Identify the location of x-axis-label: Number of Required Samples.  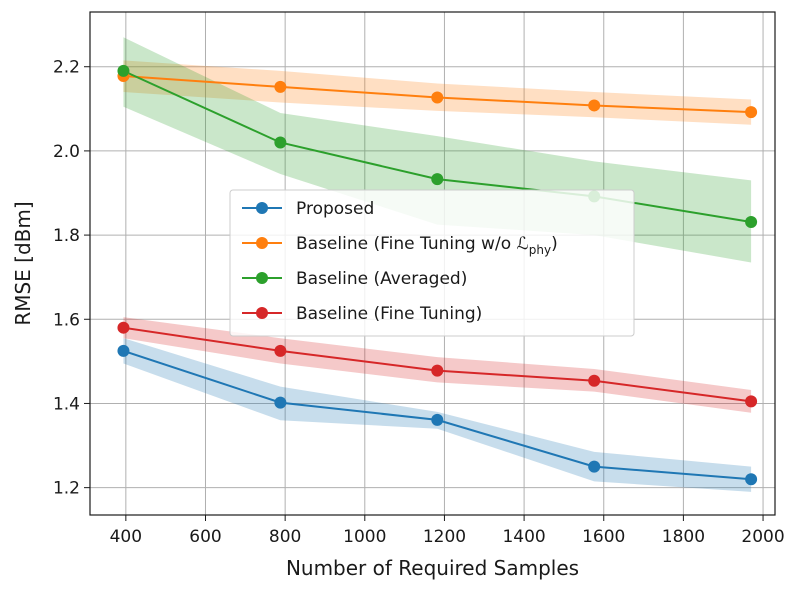
(432, 568).